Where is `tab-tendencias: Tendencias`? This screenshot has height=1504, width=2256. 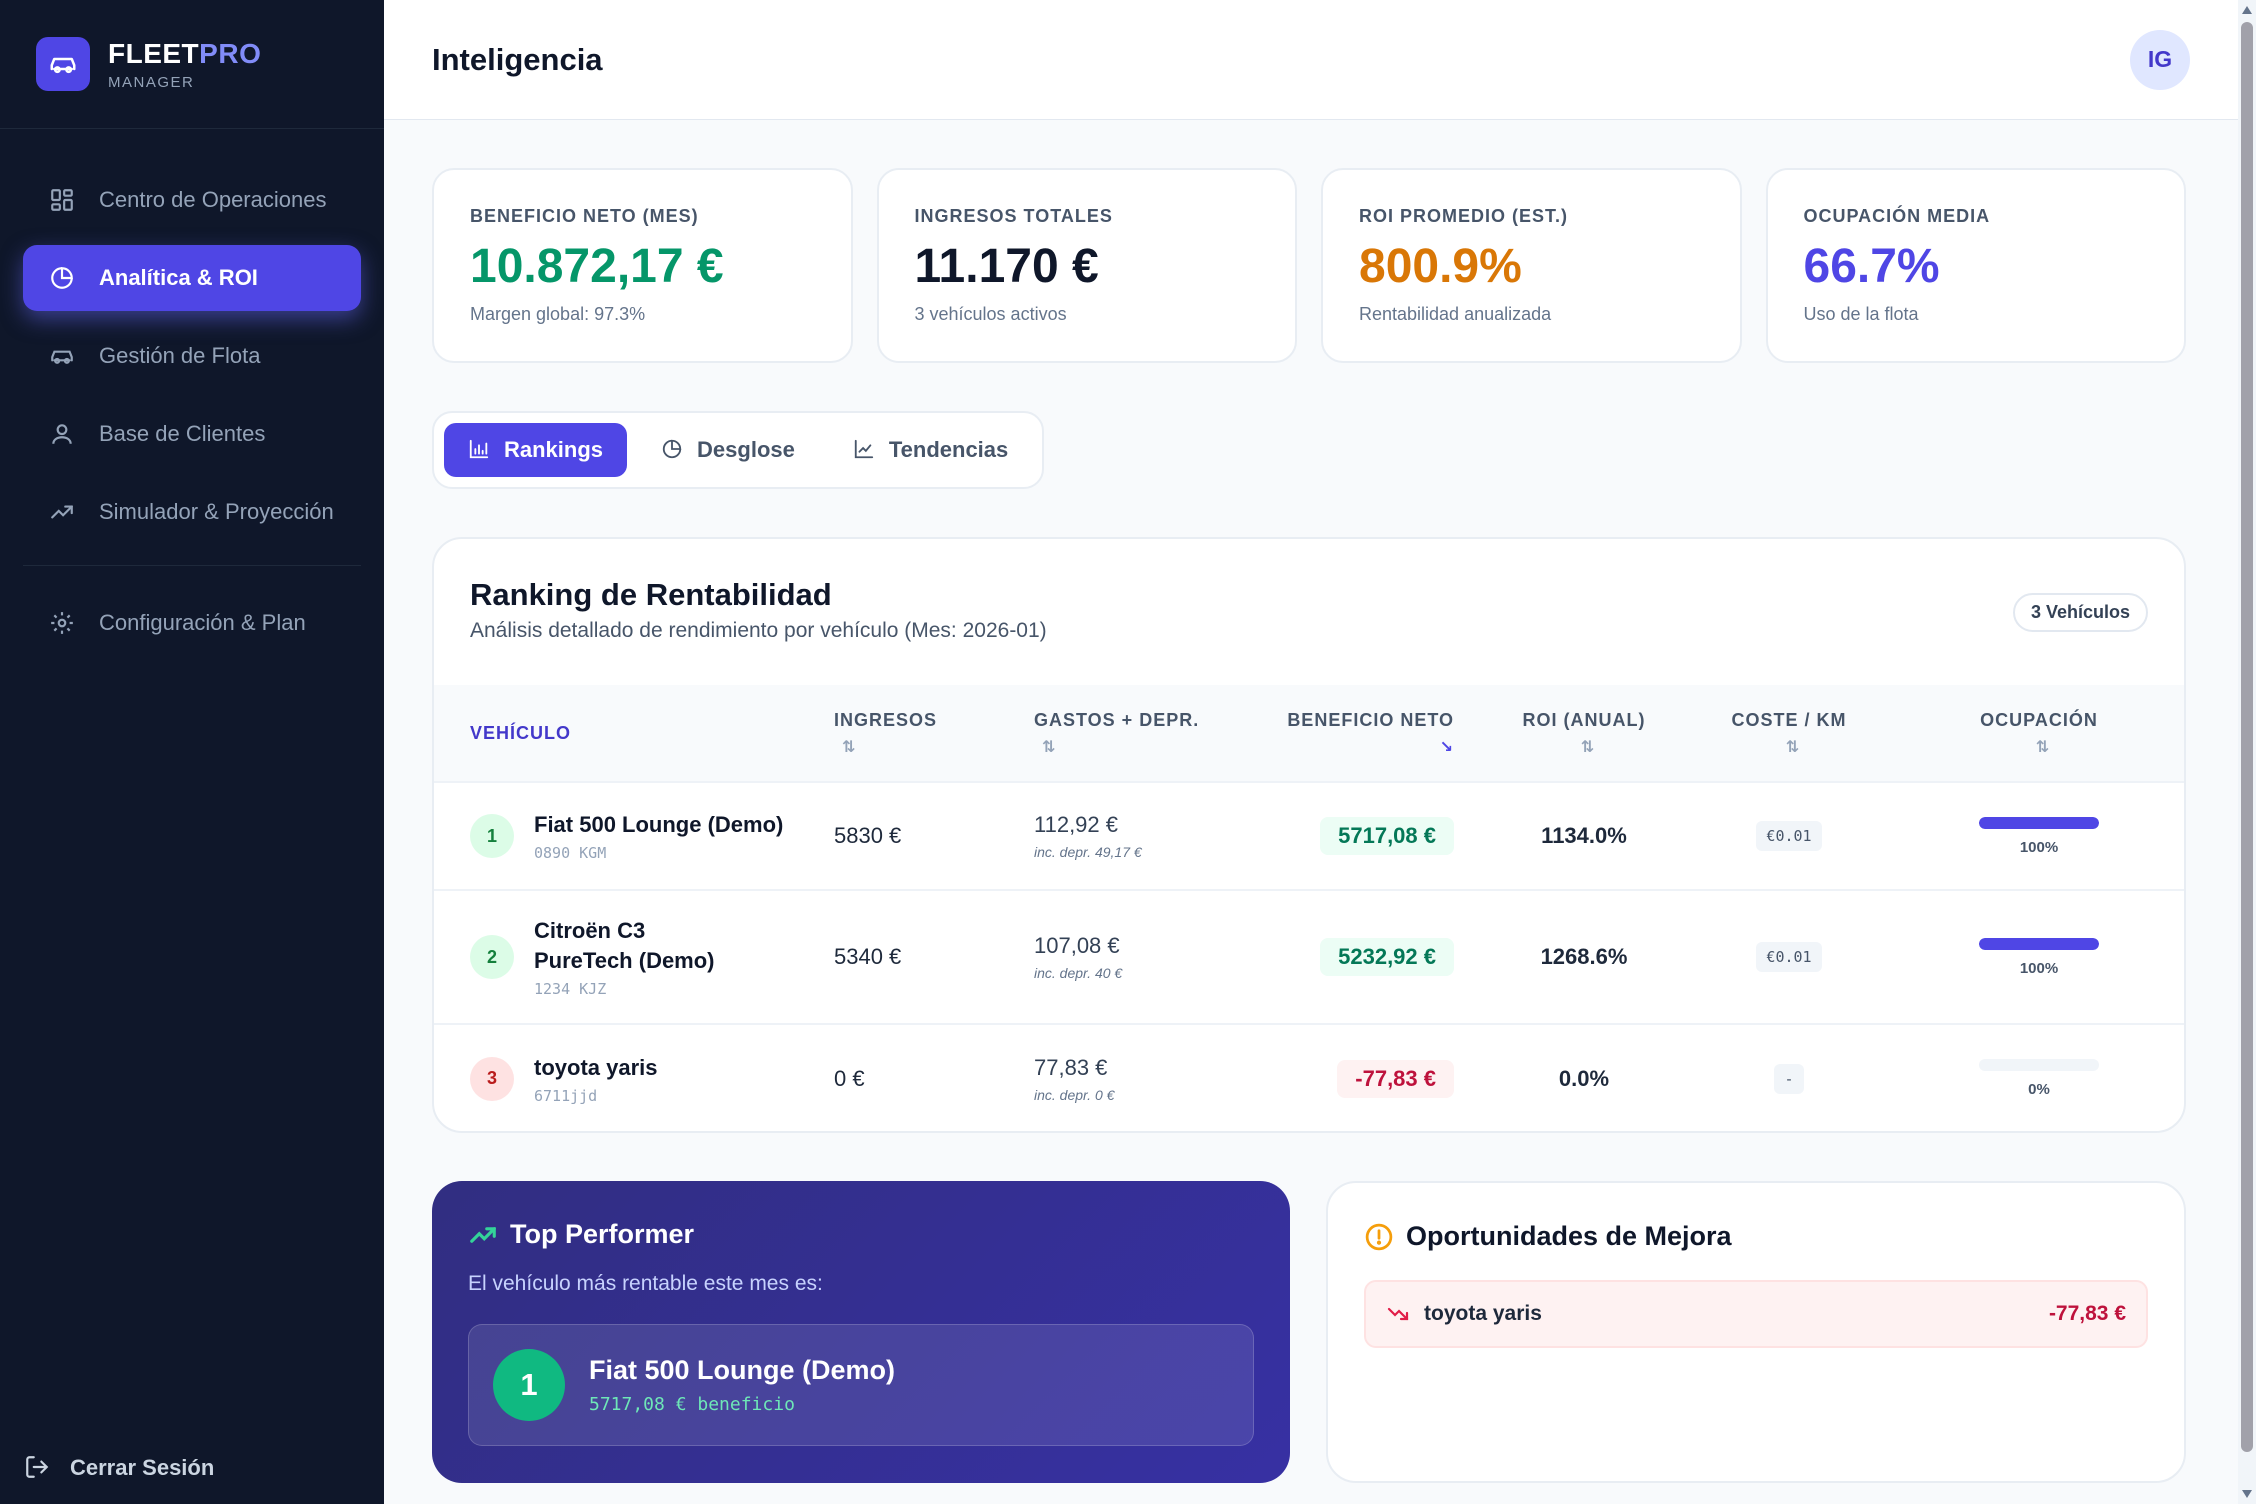 tab-tendencias: Tendencias is located at coordinates (930, 450).